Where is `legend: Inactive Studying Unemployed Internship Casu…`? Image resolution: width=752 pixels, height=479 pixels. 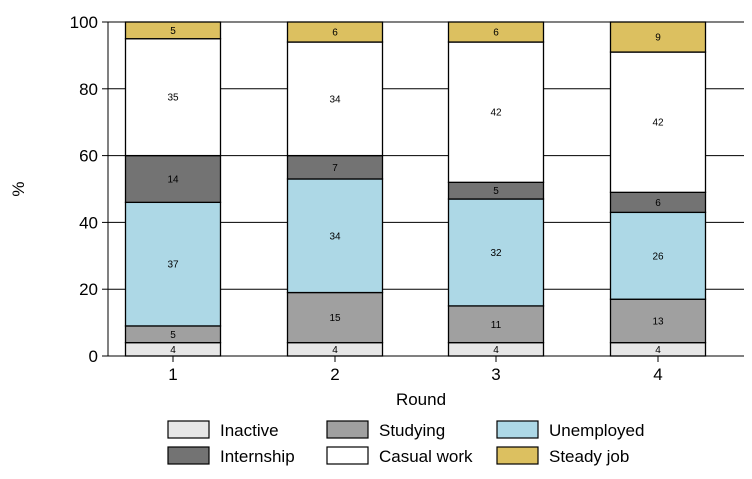
legend: Inactive Studying Unemployed Internship Casu… is located at coordinates (405, 443).